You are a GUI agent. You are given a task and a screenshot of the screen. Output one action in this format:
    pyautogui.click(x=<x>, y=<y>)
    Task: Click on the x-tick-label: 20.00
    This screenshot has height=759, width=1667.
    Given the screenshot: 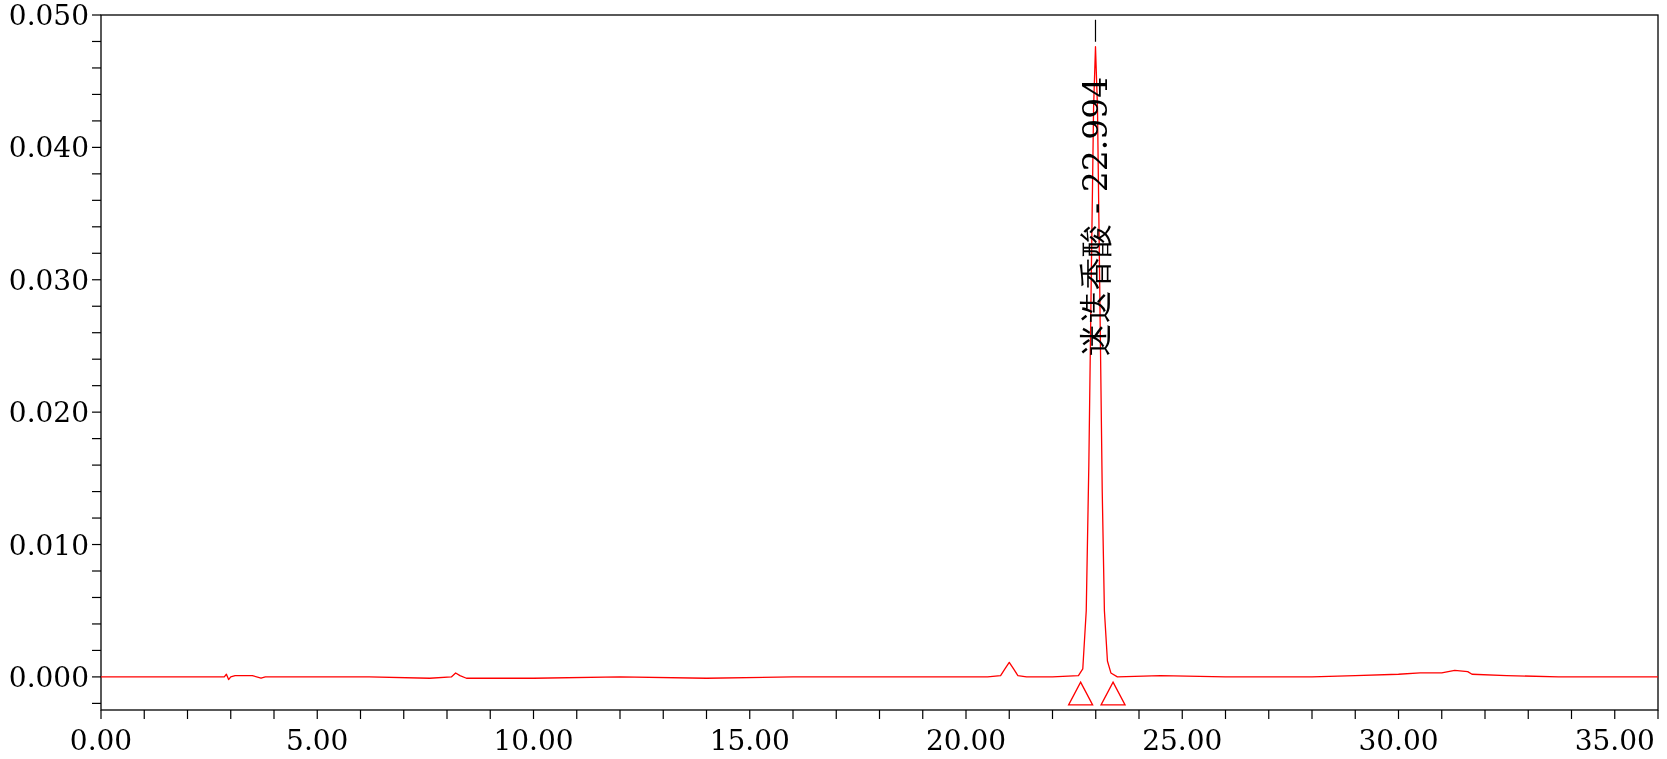 What is the action you would take?
    pyautogui.click(x=966, y=740)
    